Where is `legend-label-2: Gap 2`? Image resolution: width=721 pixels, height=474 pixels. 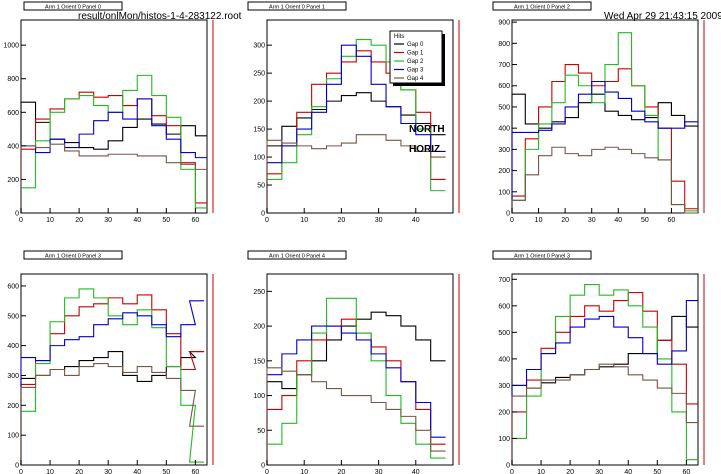 legend-label-2: Gap 2 is located at coordinates (415, 62).